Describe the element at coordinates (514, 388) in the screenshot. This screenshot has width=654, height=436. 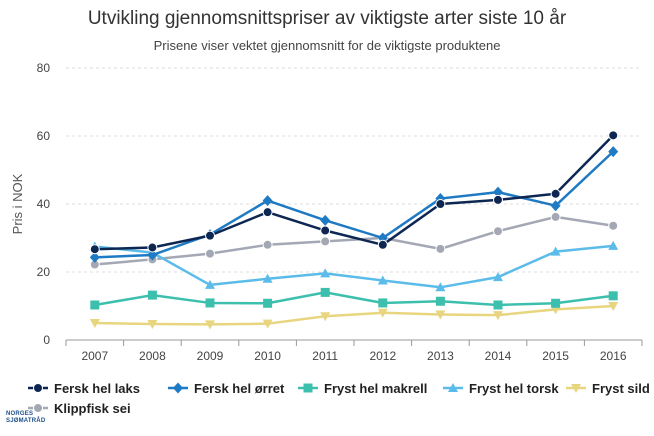
I see `legend-label: Fryst hel torsk` at that location.